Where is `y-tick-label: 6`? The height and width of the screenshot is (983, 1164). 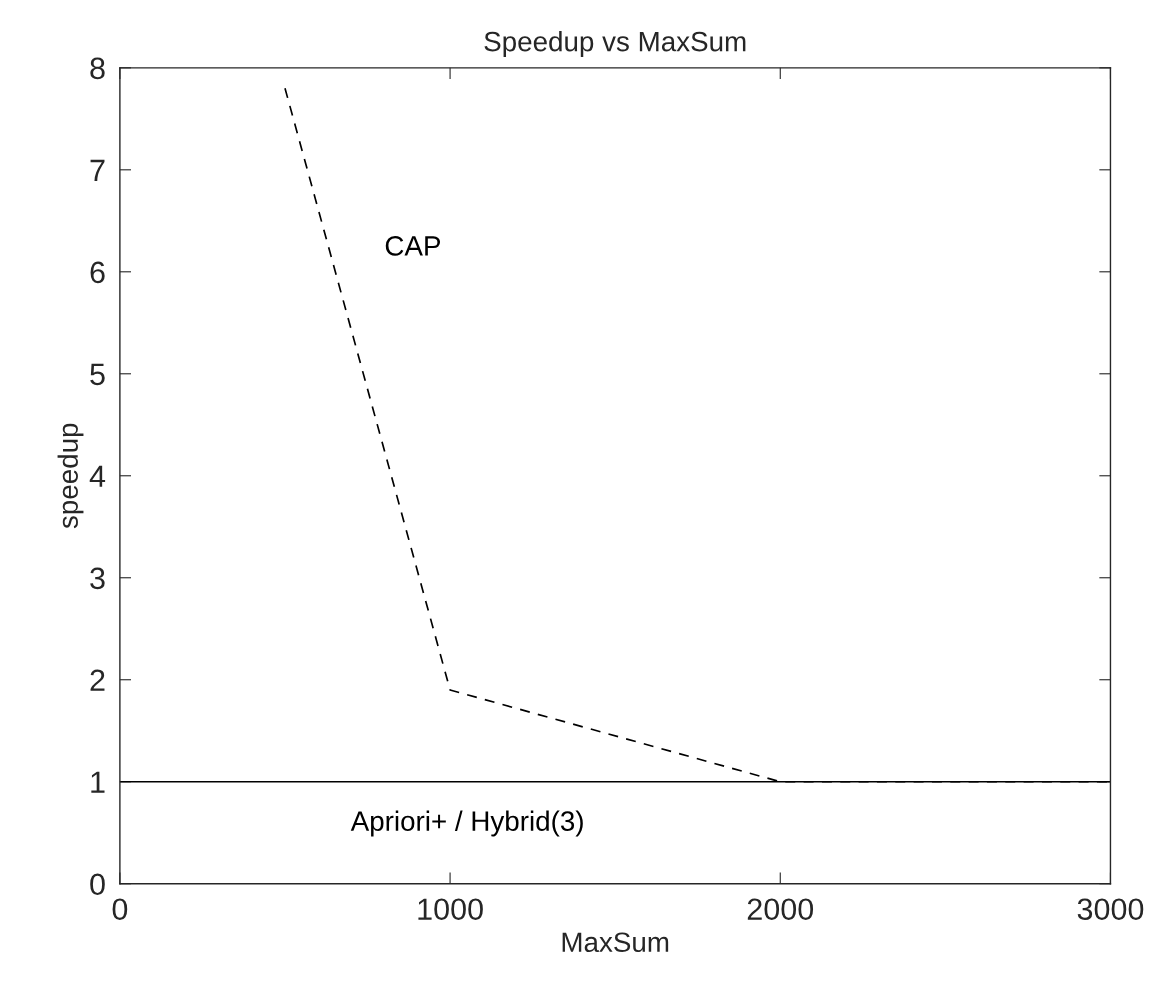 y-tick-label: 6 is located at coordinates (97, 272).